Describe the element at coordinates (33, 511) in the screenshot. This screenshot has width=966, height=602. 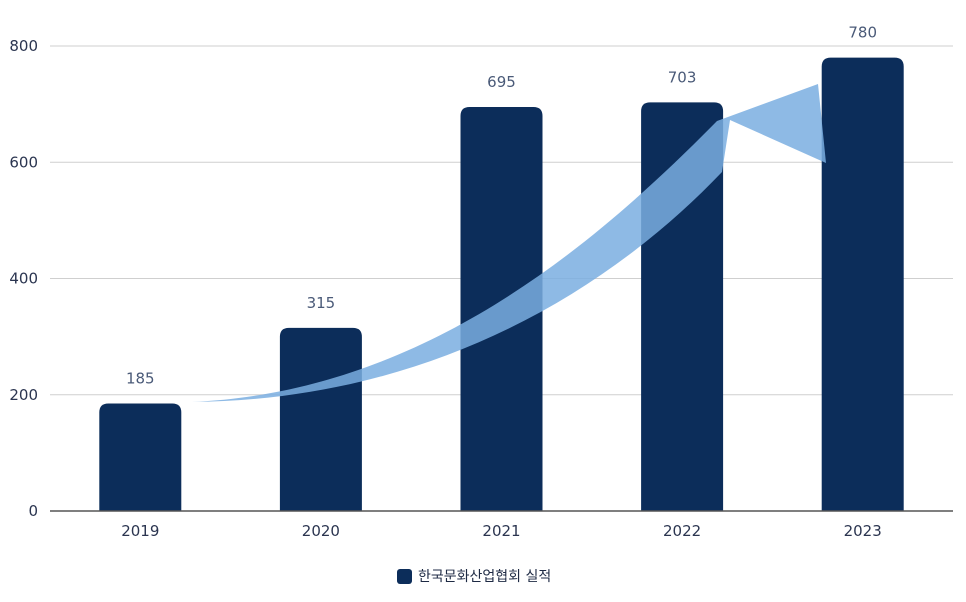
I see `y-tick-label: 0` at that location.